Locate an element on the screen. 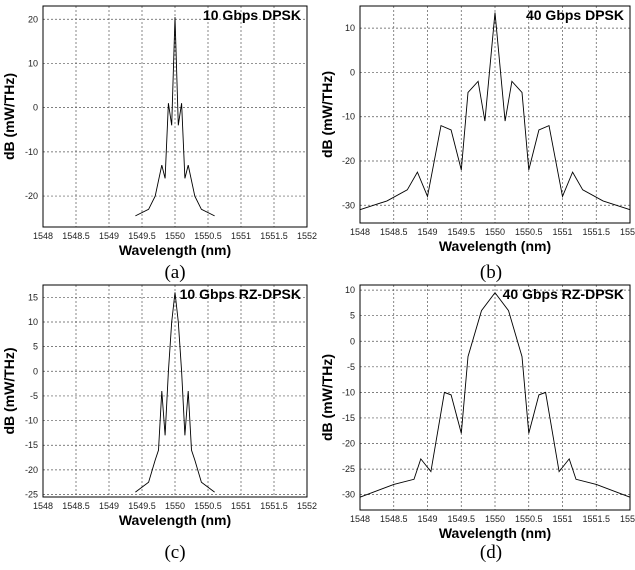  y-tick-label: 20 is located at coordinates (33, 19).